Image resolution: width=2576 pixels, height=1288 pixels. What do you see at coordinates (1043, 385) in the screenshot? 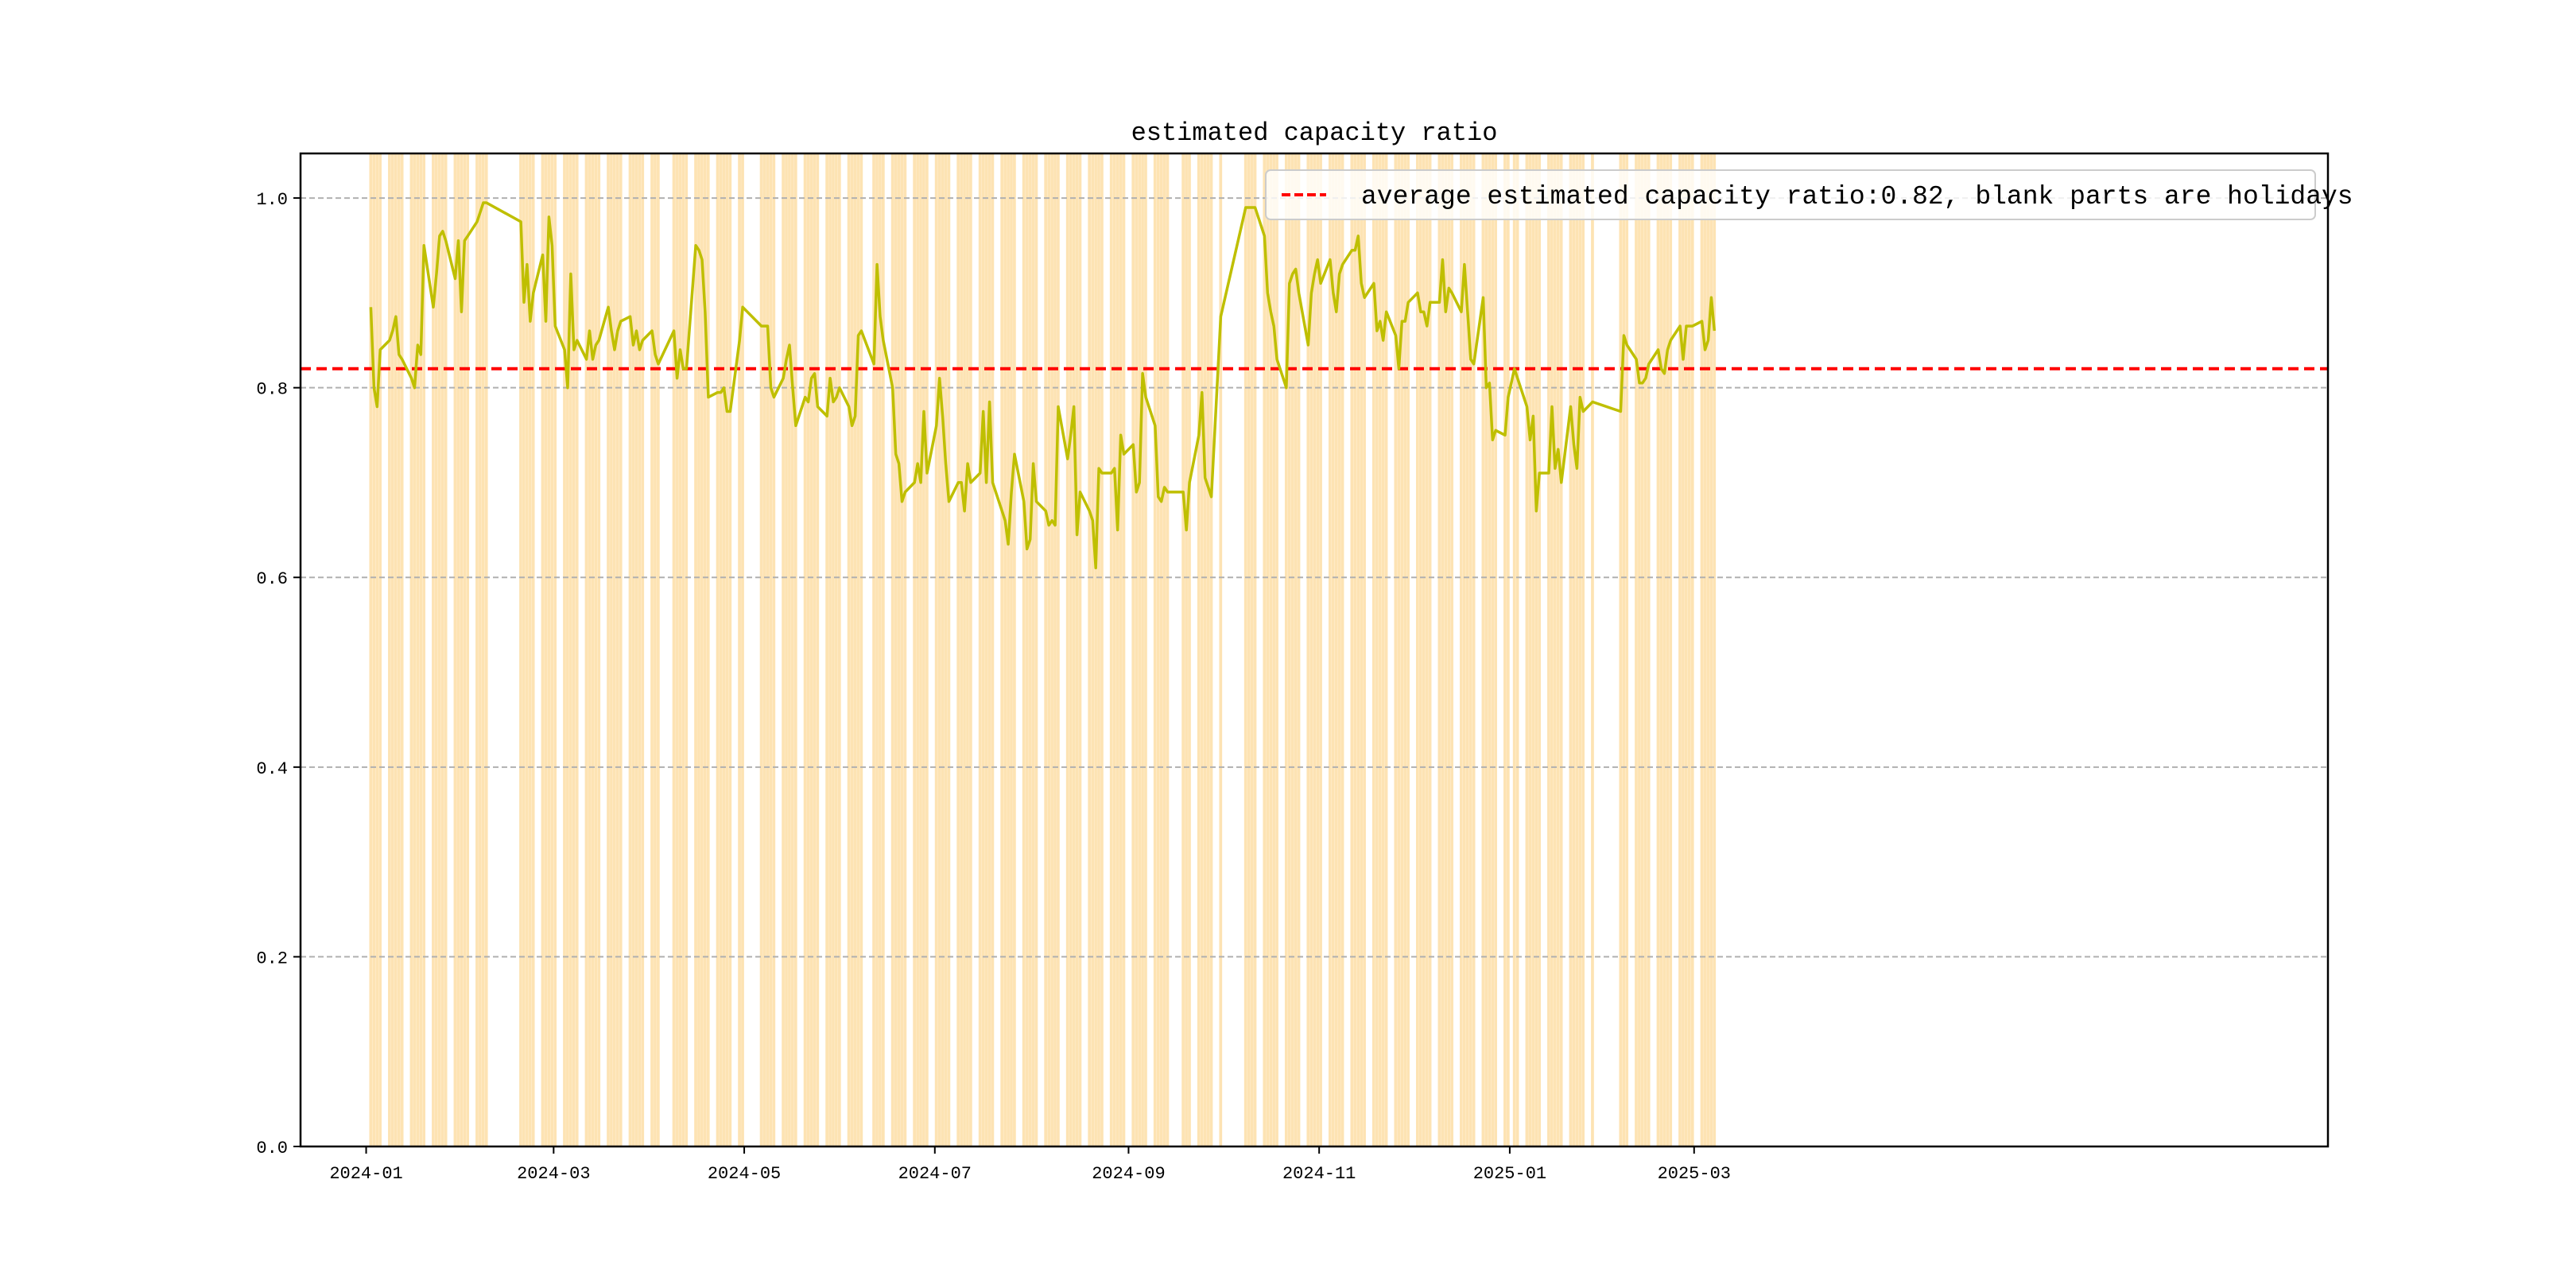
I see `series-group` at bounding box center [1043, 385].